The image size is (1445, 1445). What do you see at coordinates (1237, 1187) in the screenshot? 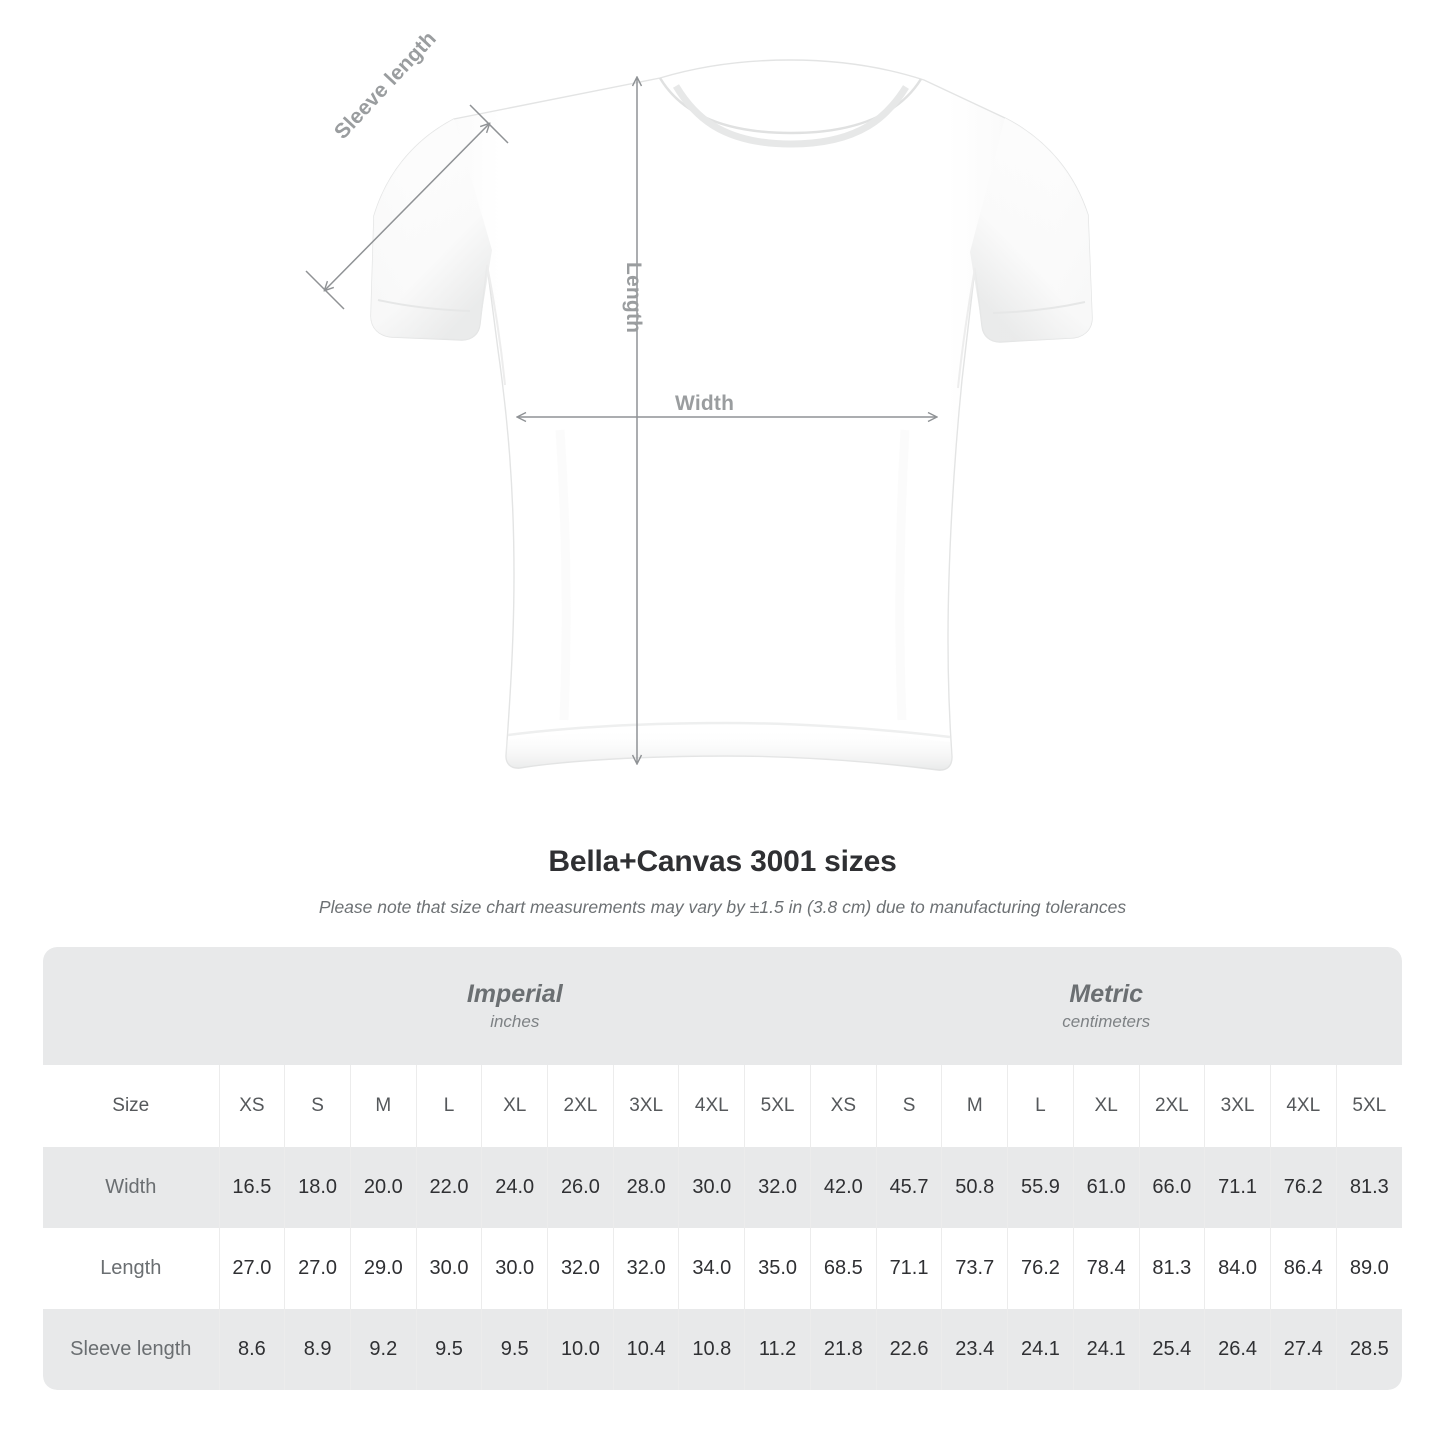
I see `cell-width-metric-3xl: 71.1` at bounding box center [1237, 1187].